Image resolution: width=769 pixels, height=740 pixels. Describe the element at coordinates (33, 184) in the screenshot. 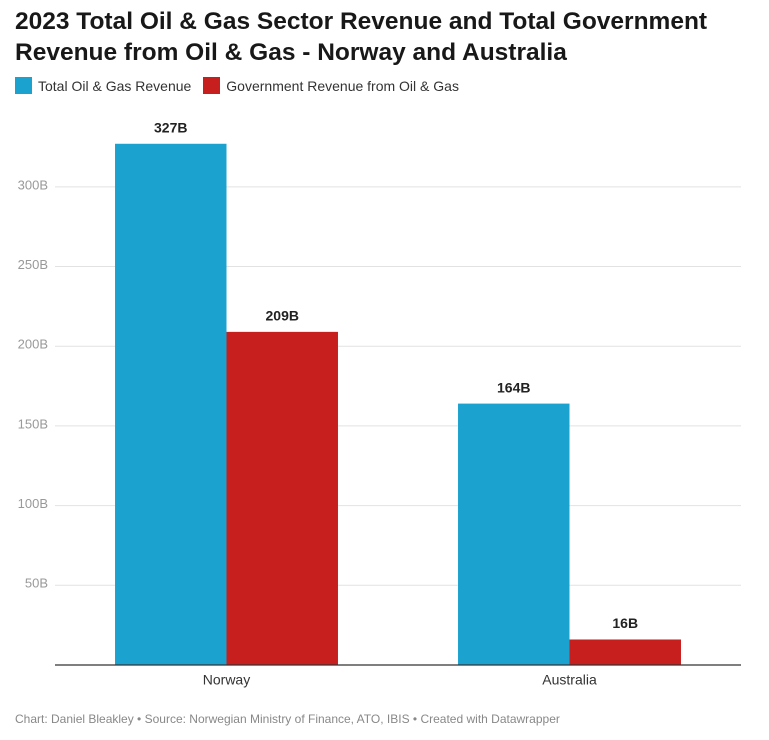

I see `y-tick-label: 300B` at that location.